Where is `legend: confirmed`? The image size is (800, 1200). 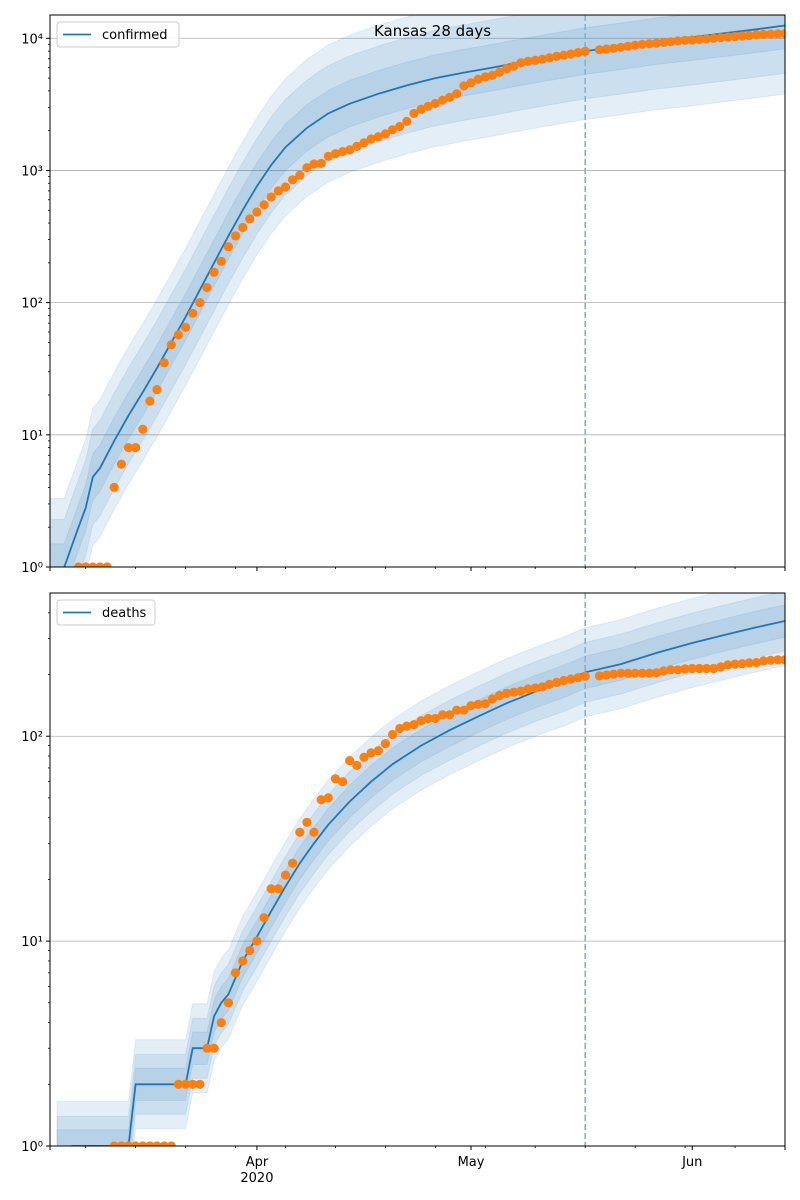 legend: confirmed is located at coordinates (118, 34).